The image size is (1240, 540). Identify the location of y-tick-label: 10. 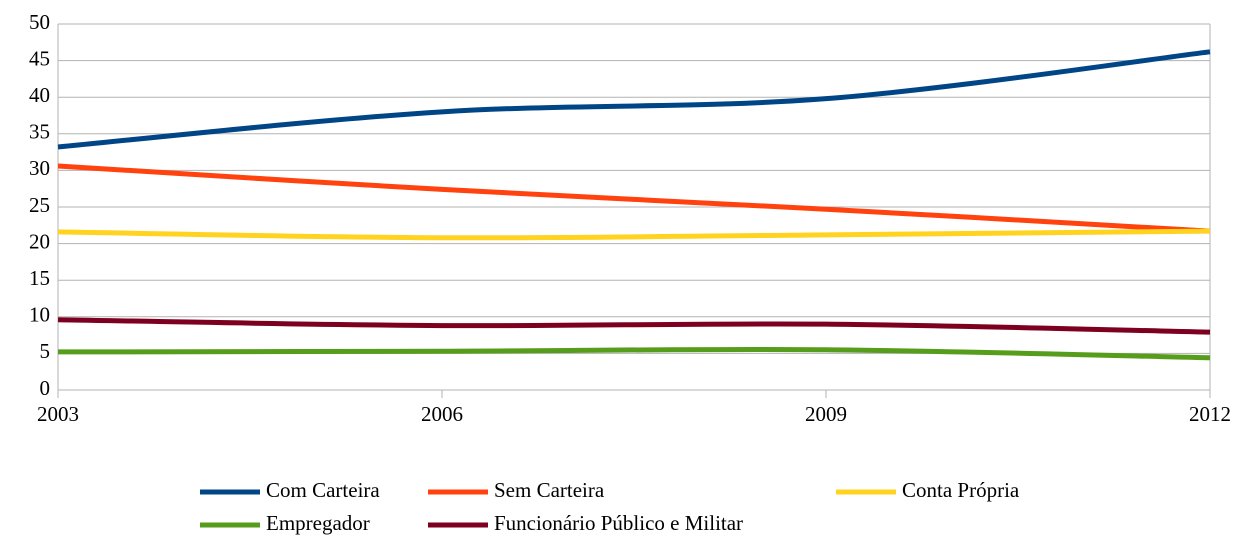
(39, 315).